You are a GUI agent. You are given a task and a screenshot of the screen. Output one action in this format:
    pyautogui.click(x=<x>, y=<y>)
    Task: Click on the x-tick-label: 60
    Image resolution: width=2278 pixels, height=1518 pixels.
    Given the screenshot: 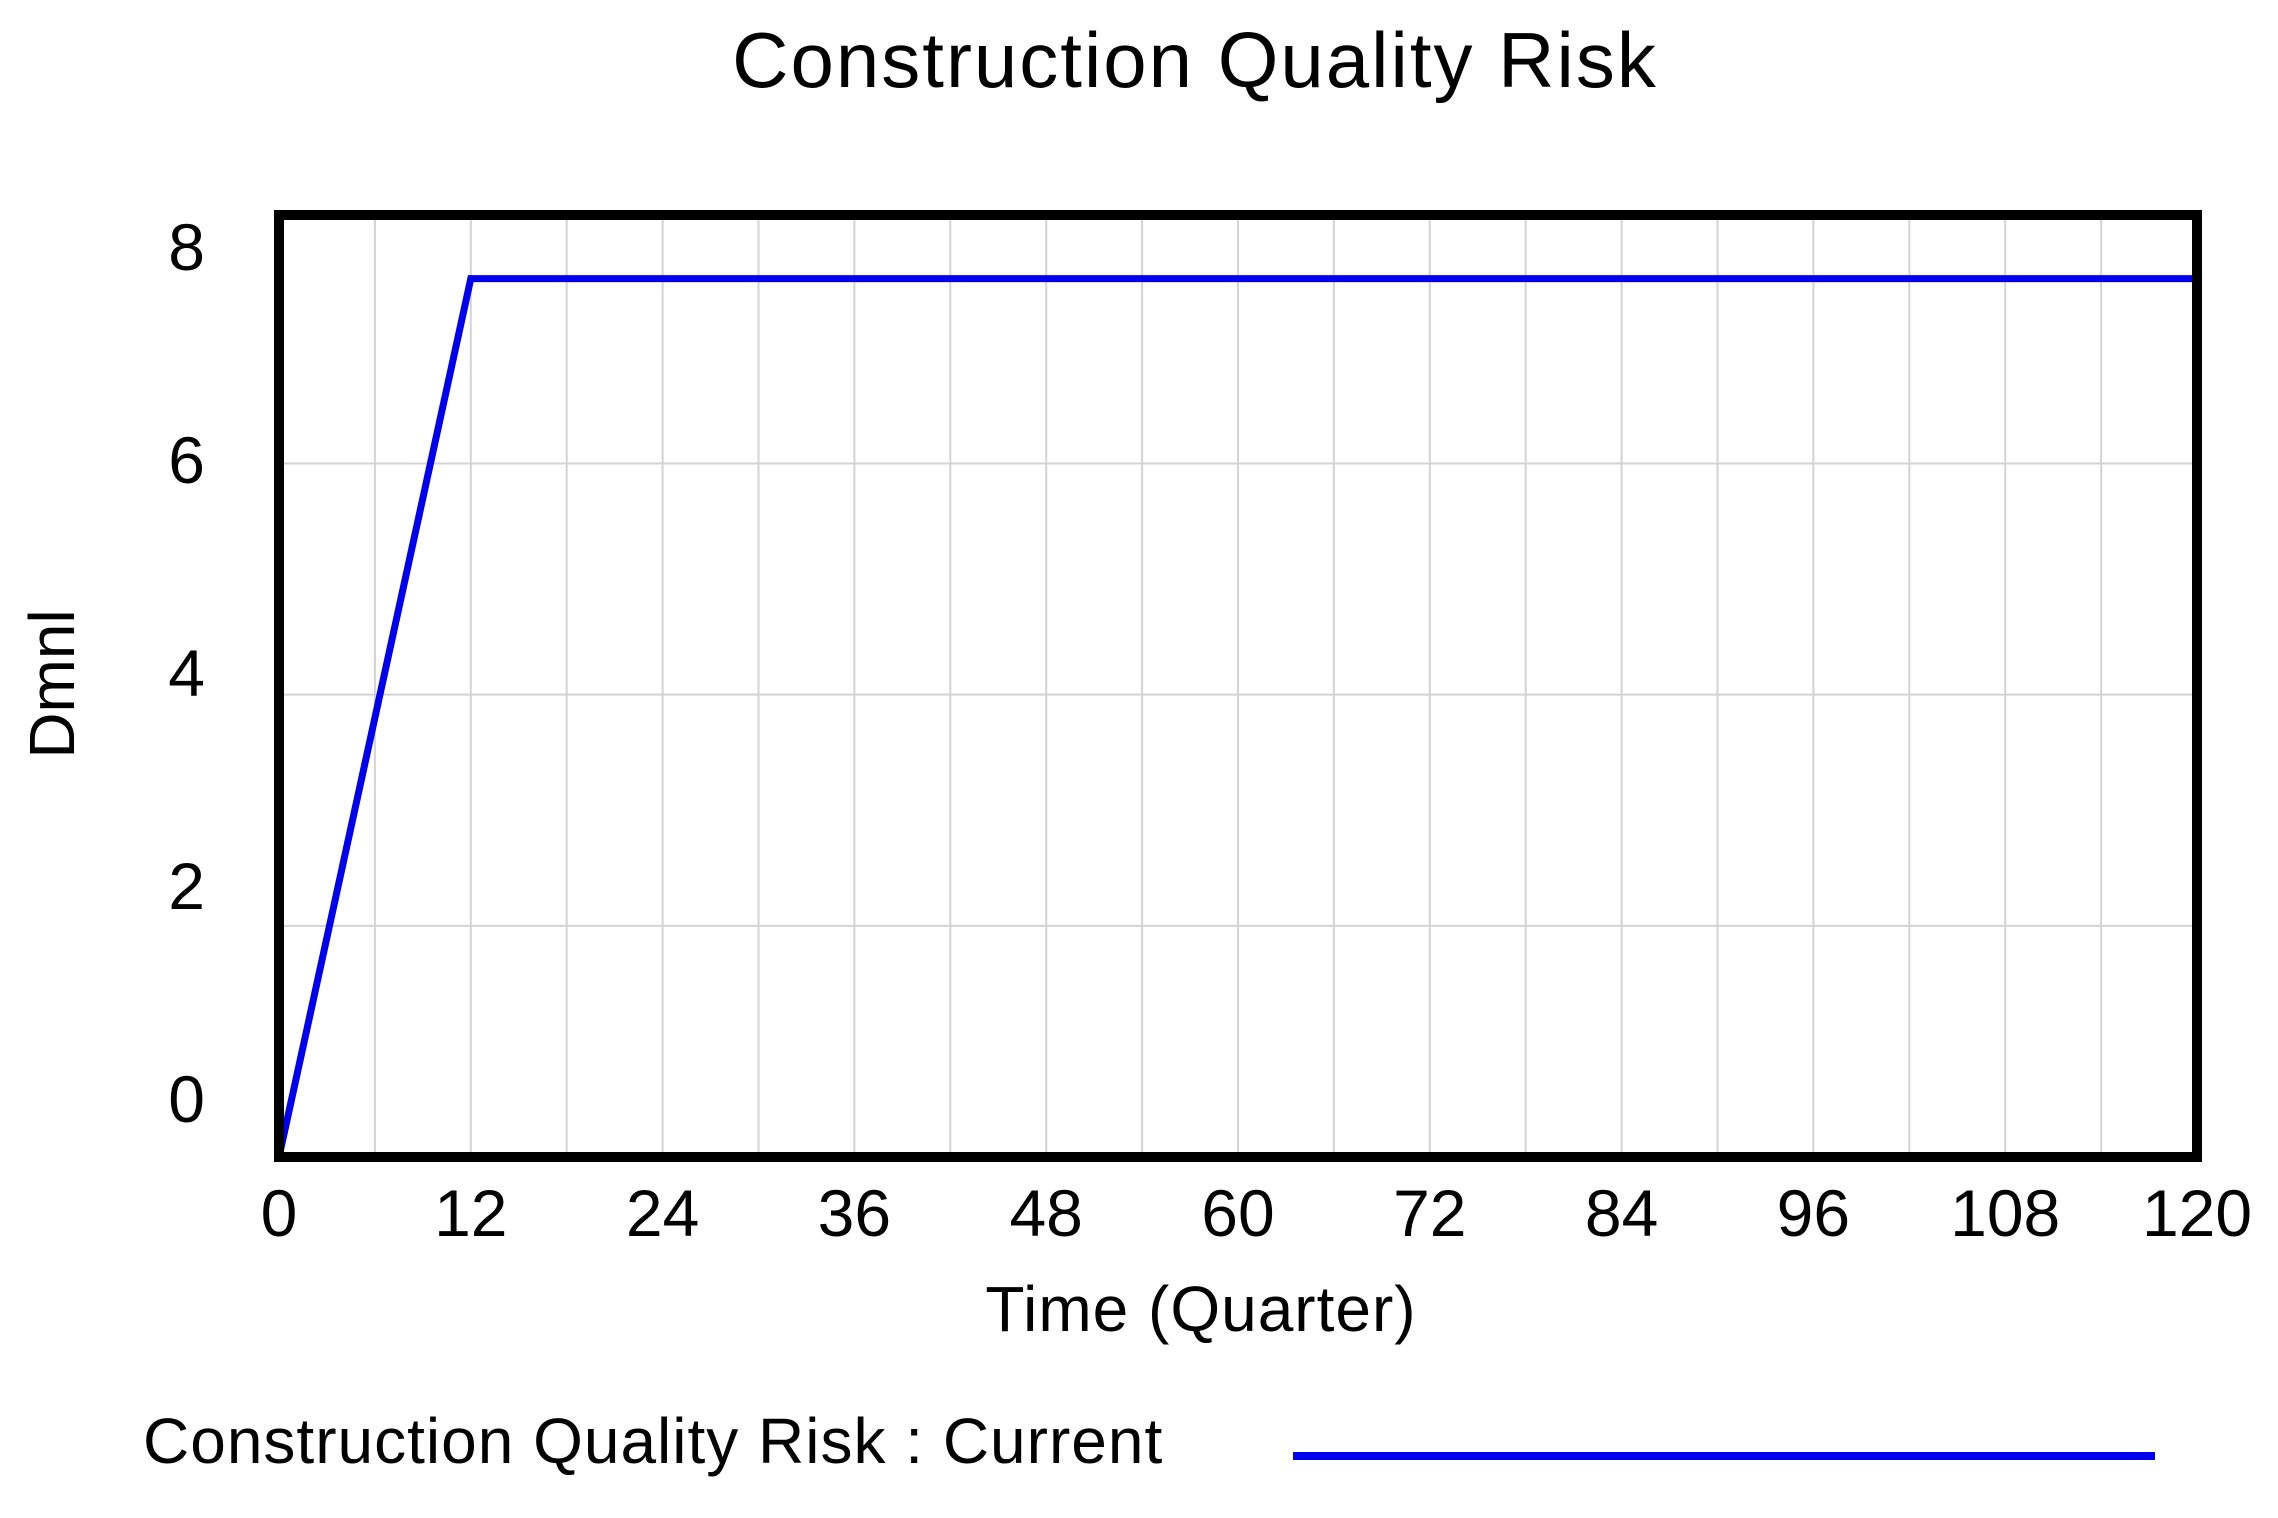 What is the action you would take?
    pyautogui.click(x=1238, y=1213)
    